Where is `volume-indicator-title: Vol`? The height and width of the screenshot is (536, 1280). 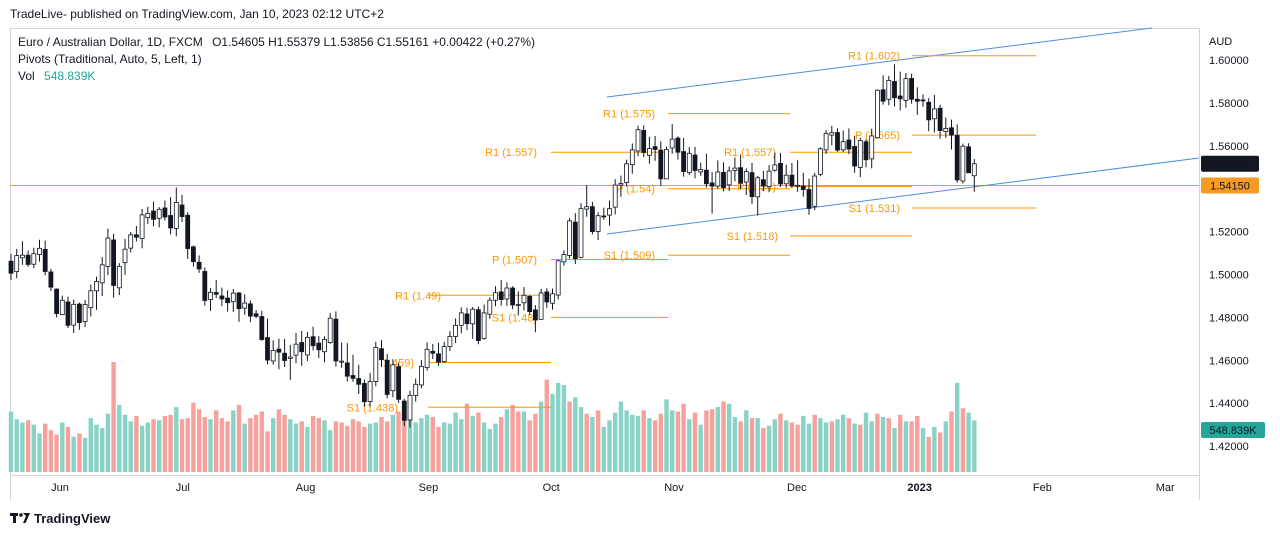
volume-indicator-title: Vol is located at coordinates (26, 76).